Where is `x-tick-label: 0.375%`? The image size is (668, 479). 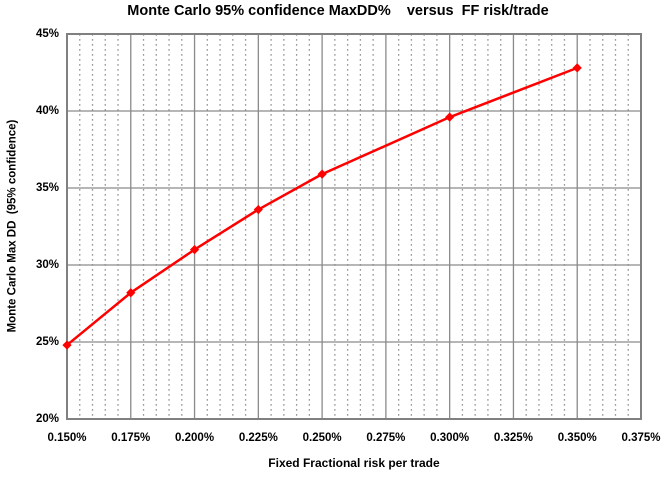
x-tick-label: 0.375% is located at coordinates (641, 438).